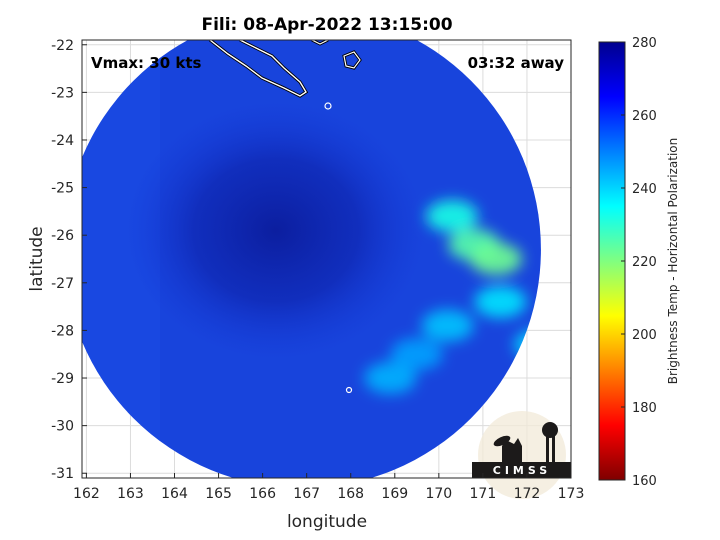  Describe the element at coordinates (262, 494) in the screenshot. I see `x-tick-label: 166` at that location.